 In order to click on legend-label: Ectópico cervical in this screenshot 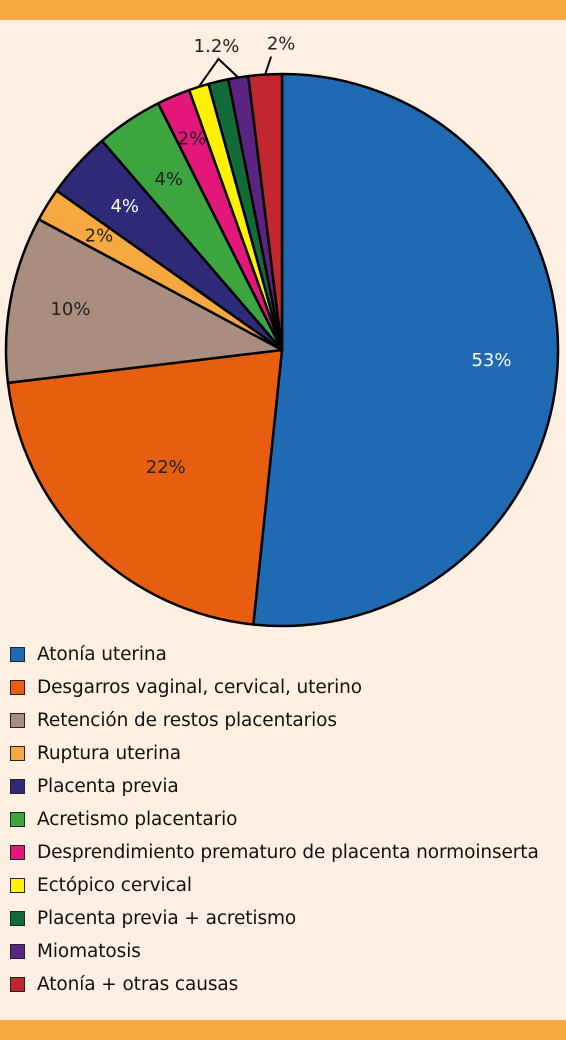, I will do `click(114, 885)`.